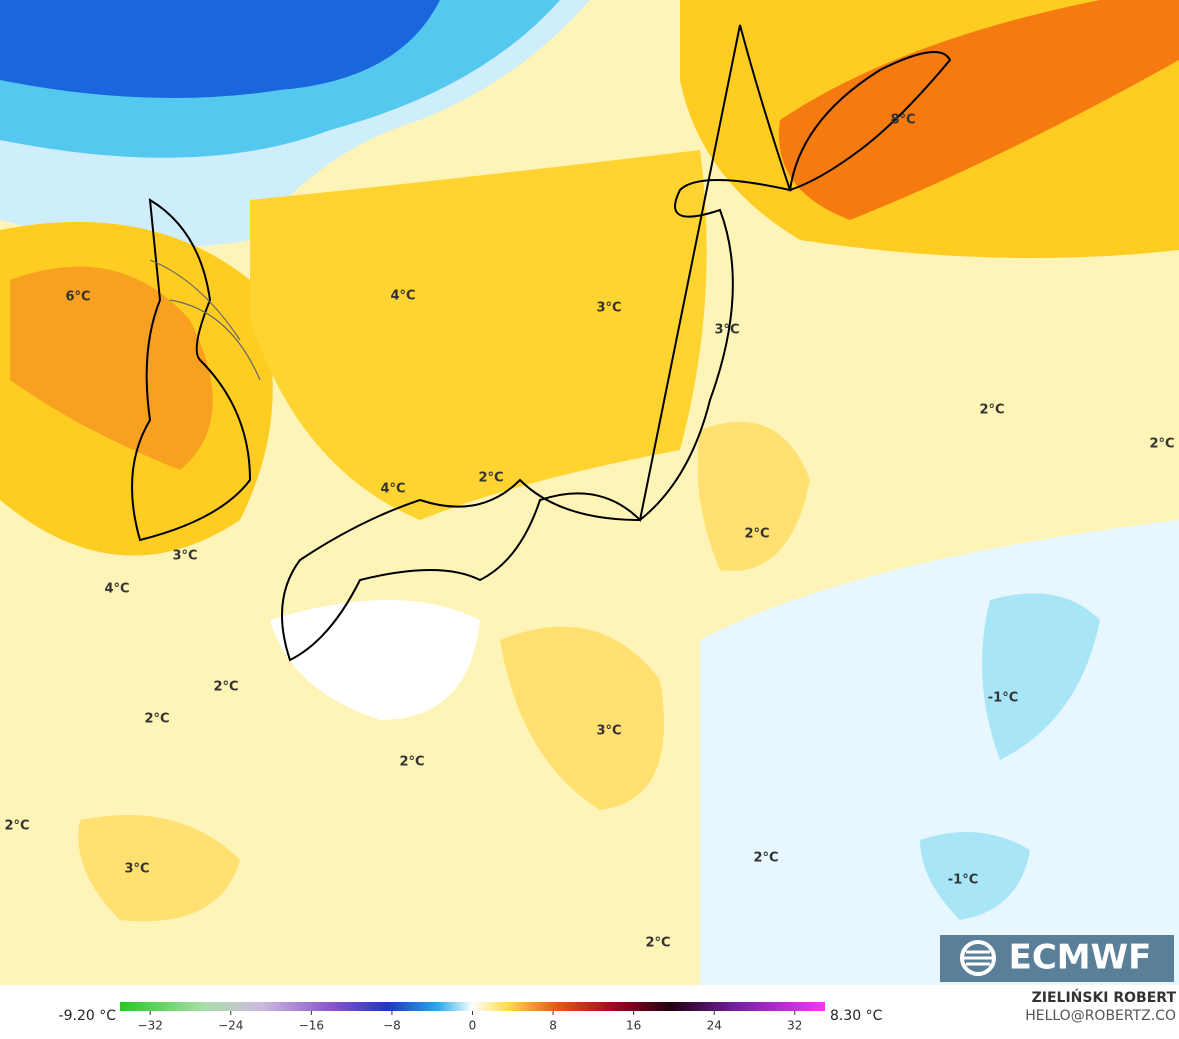 The height and width of the screenshot is (1039, 1179). Describe the element at coordinates (230, 1026) in the screenshot. I see `colorbar-tick-label: −24` at that location.